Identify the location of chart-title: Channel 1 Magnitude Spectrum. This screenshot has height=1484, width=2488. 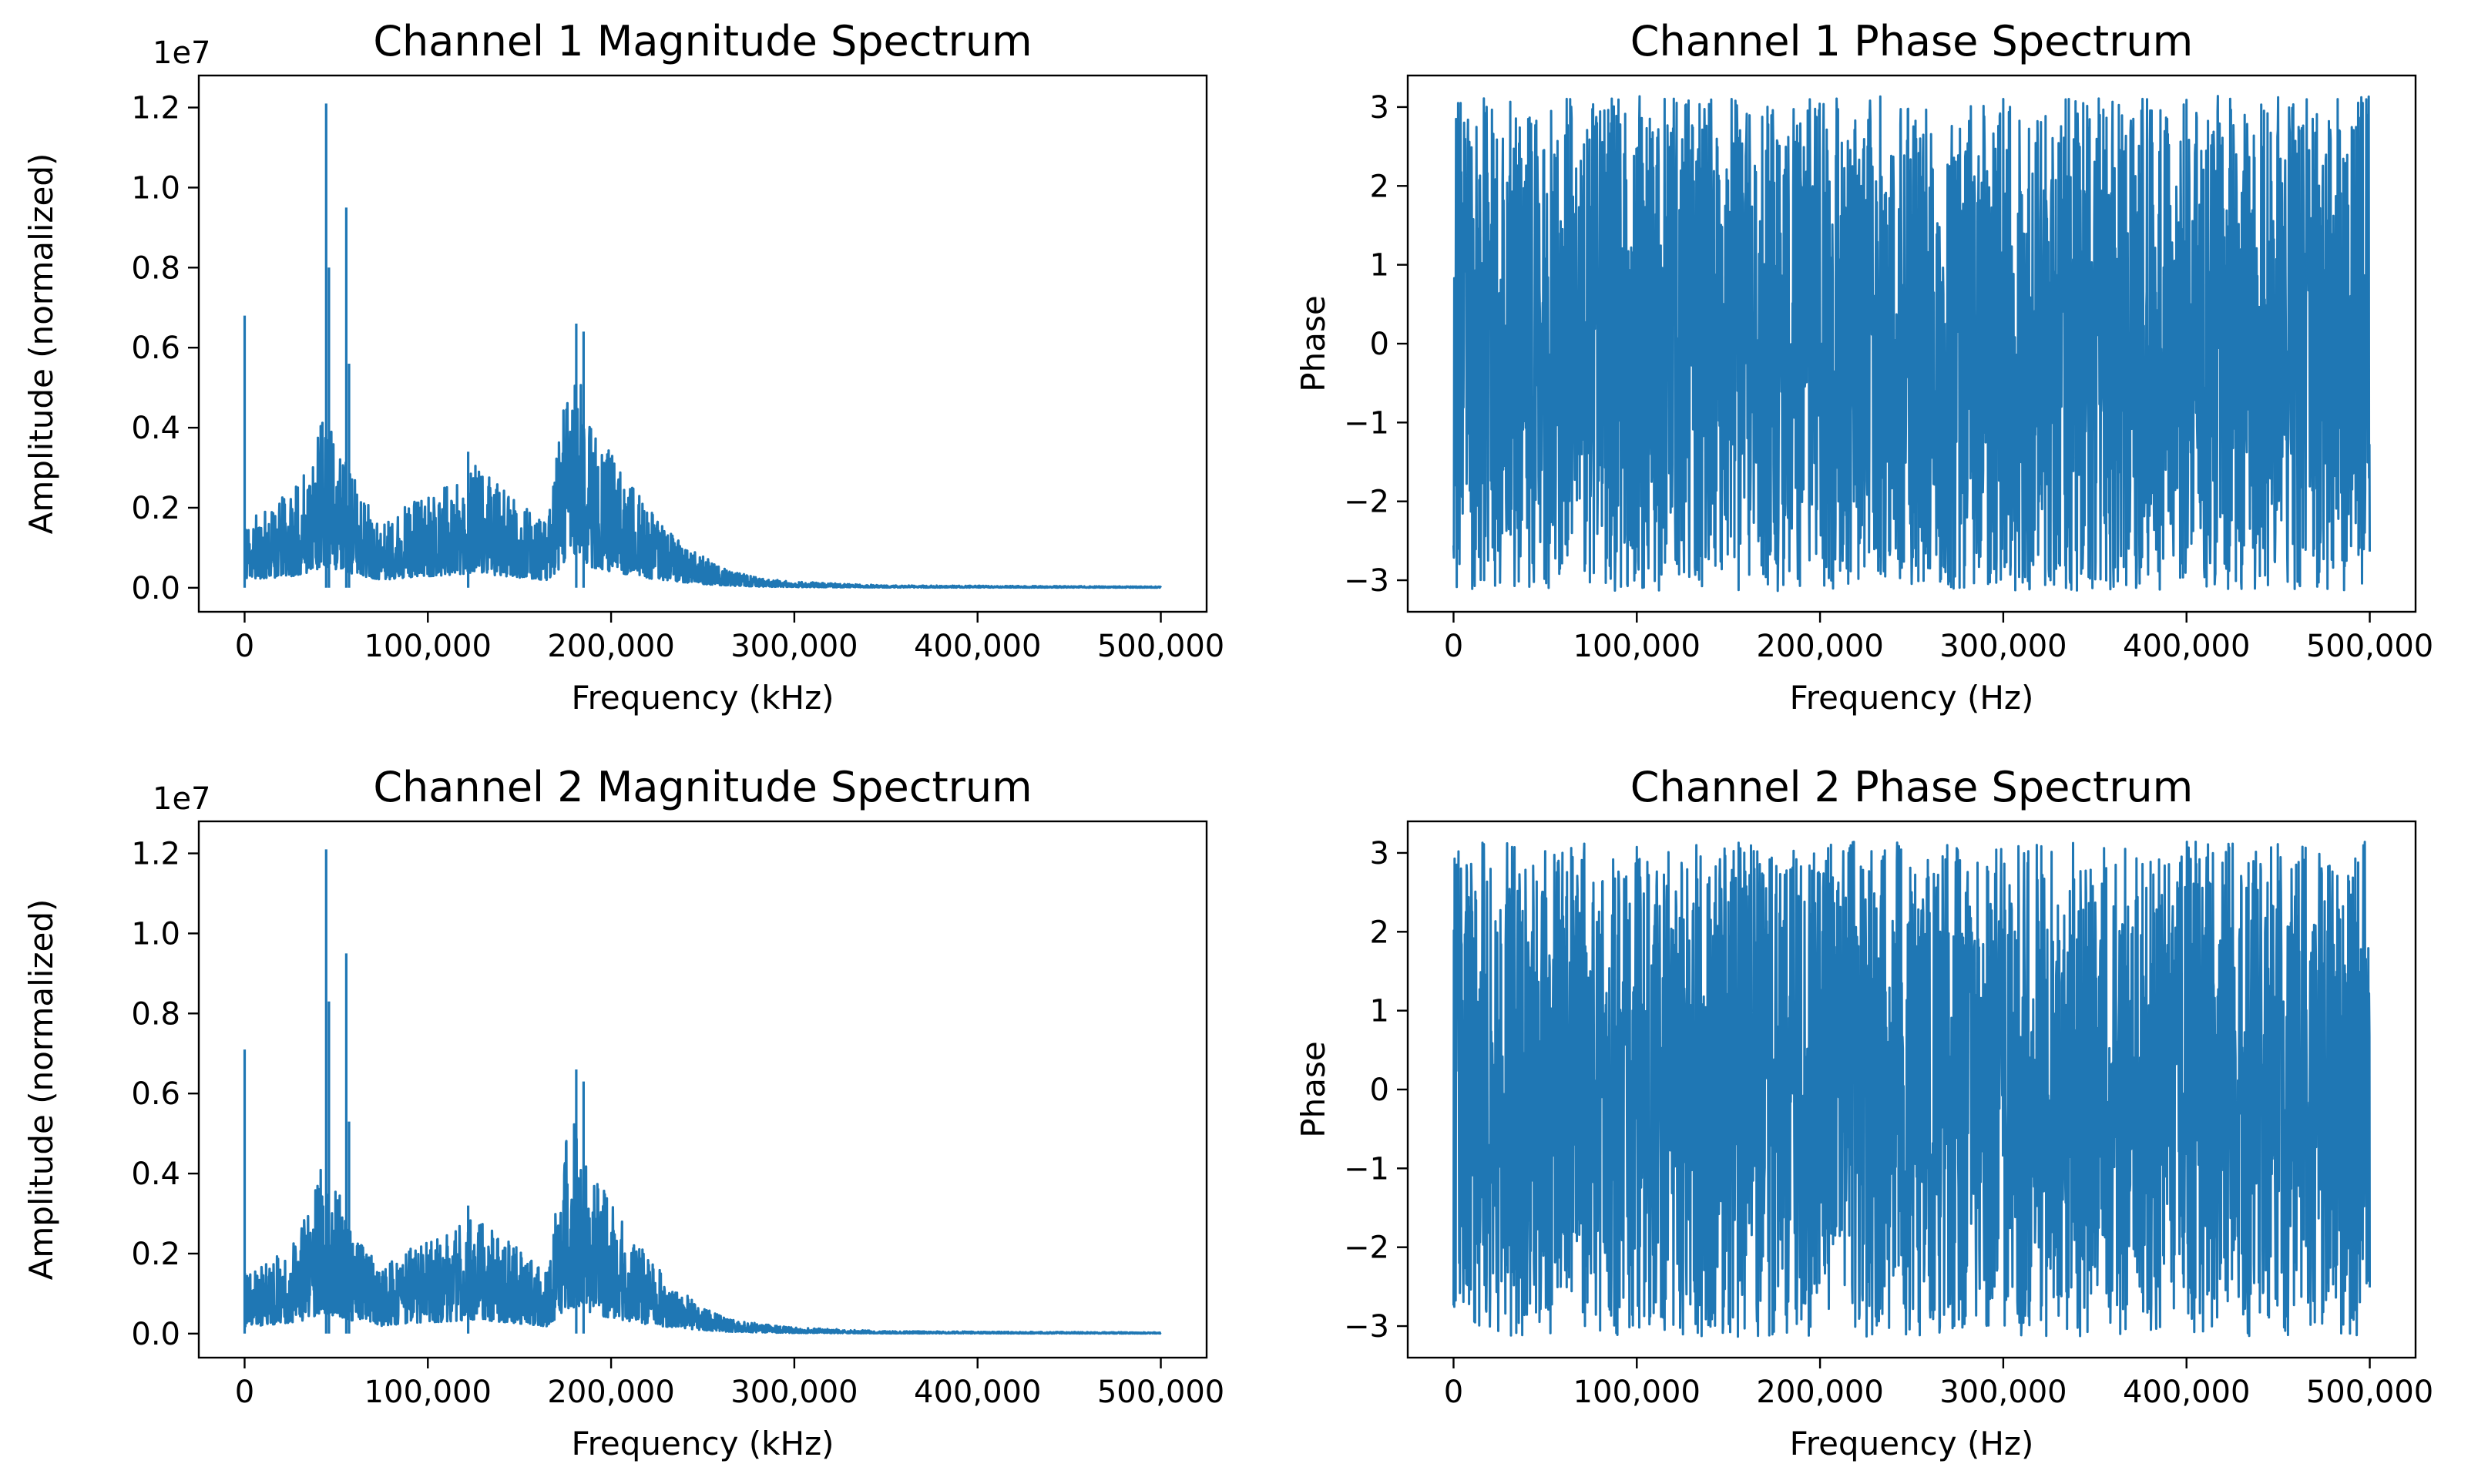
(702, 41).